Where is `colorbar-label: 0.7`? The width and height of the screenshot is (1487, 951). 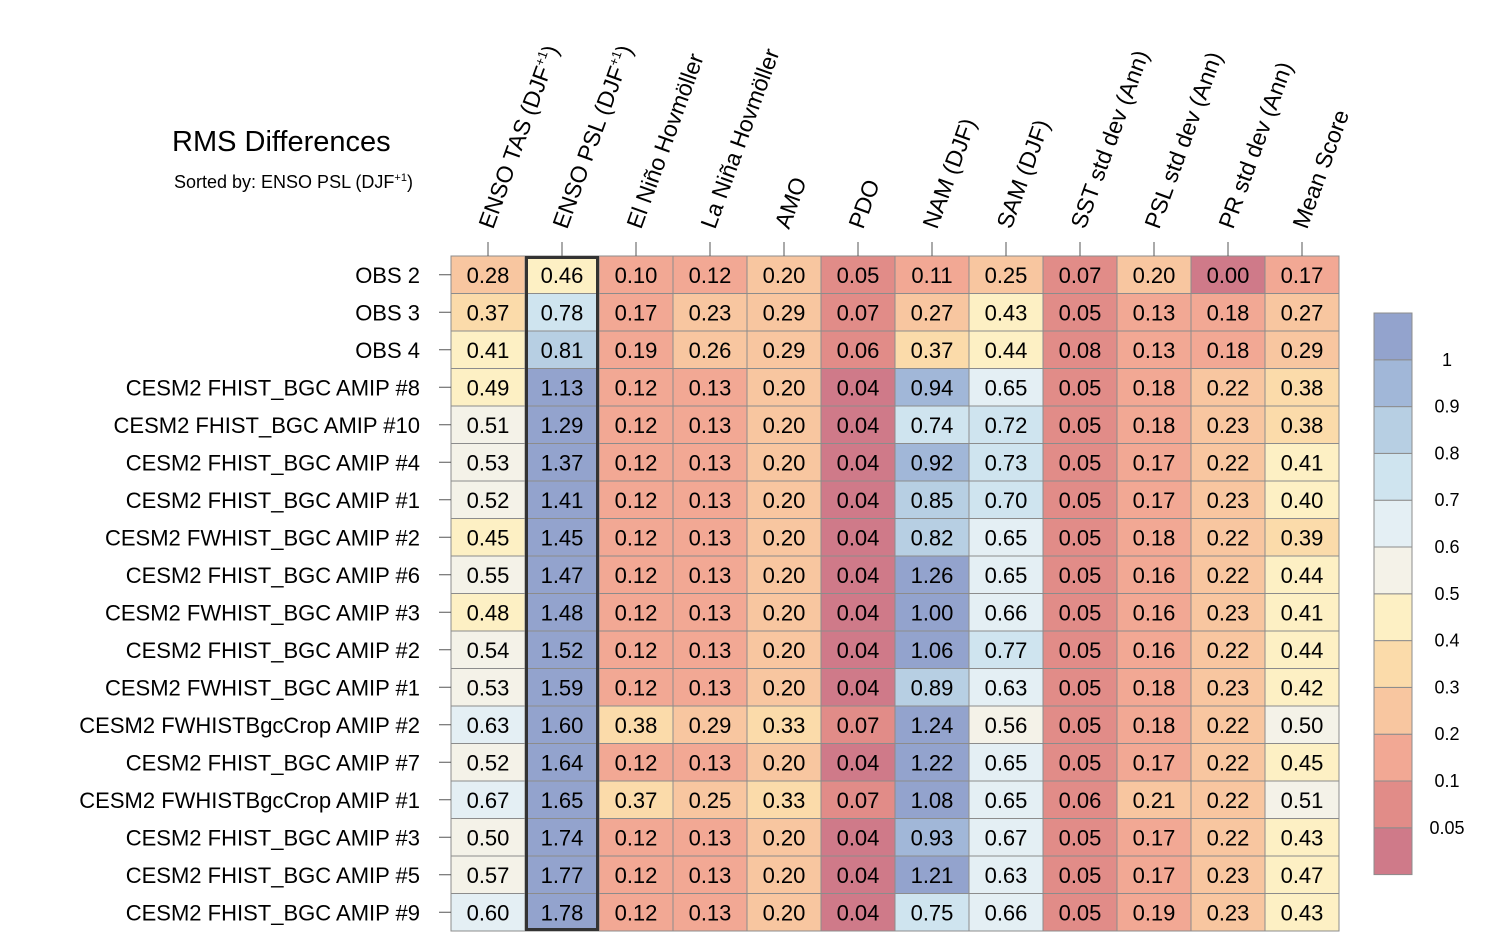 colorbar-label: 0.7 is located at coordinates (1446, 500).